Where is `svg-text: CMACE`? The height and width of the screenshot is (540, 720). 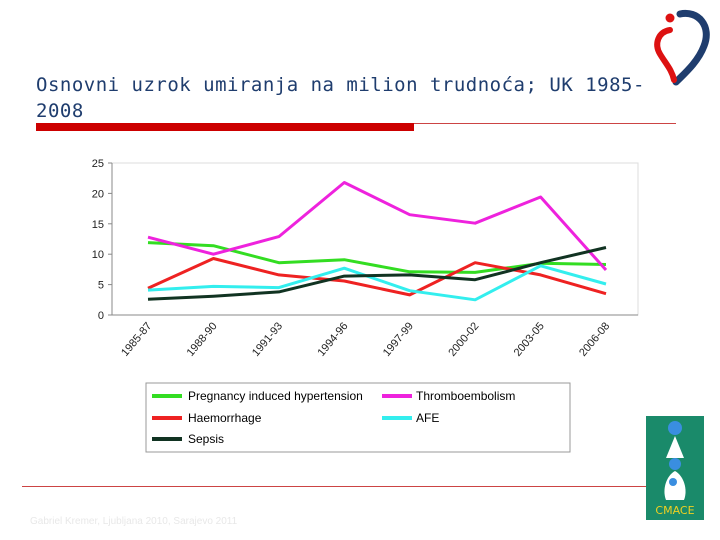
svg-text: CMACE is located at coordinates (674, 510).